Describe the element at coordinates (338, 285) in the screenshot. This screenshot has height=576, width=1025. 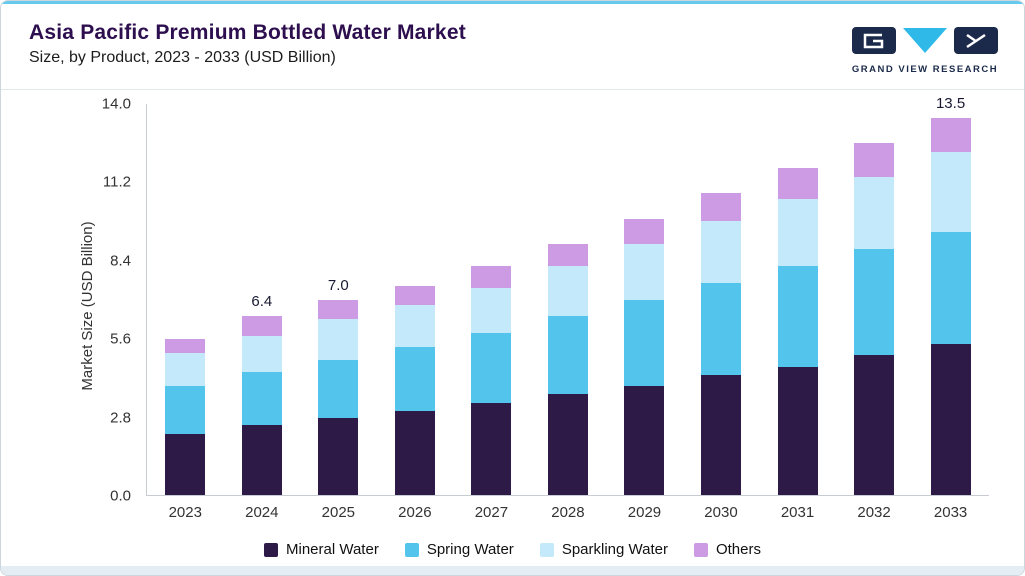
I see `bar-total-label: 7.0` at that location.